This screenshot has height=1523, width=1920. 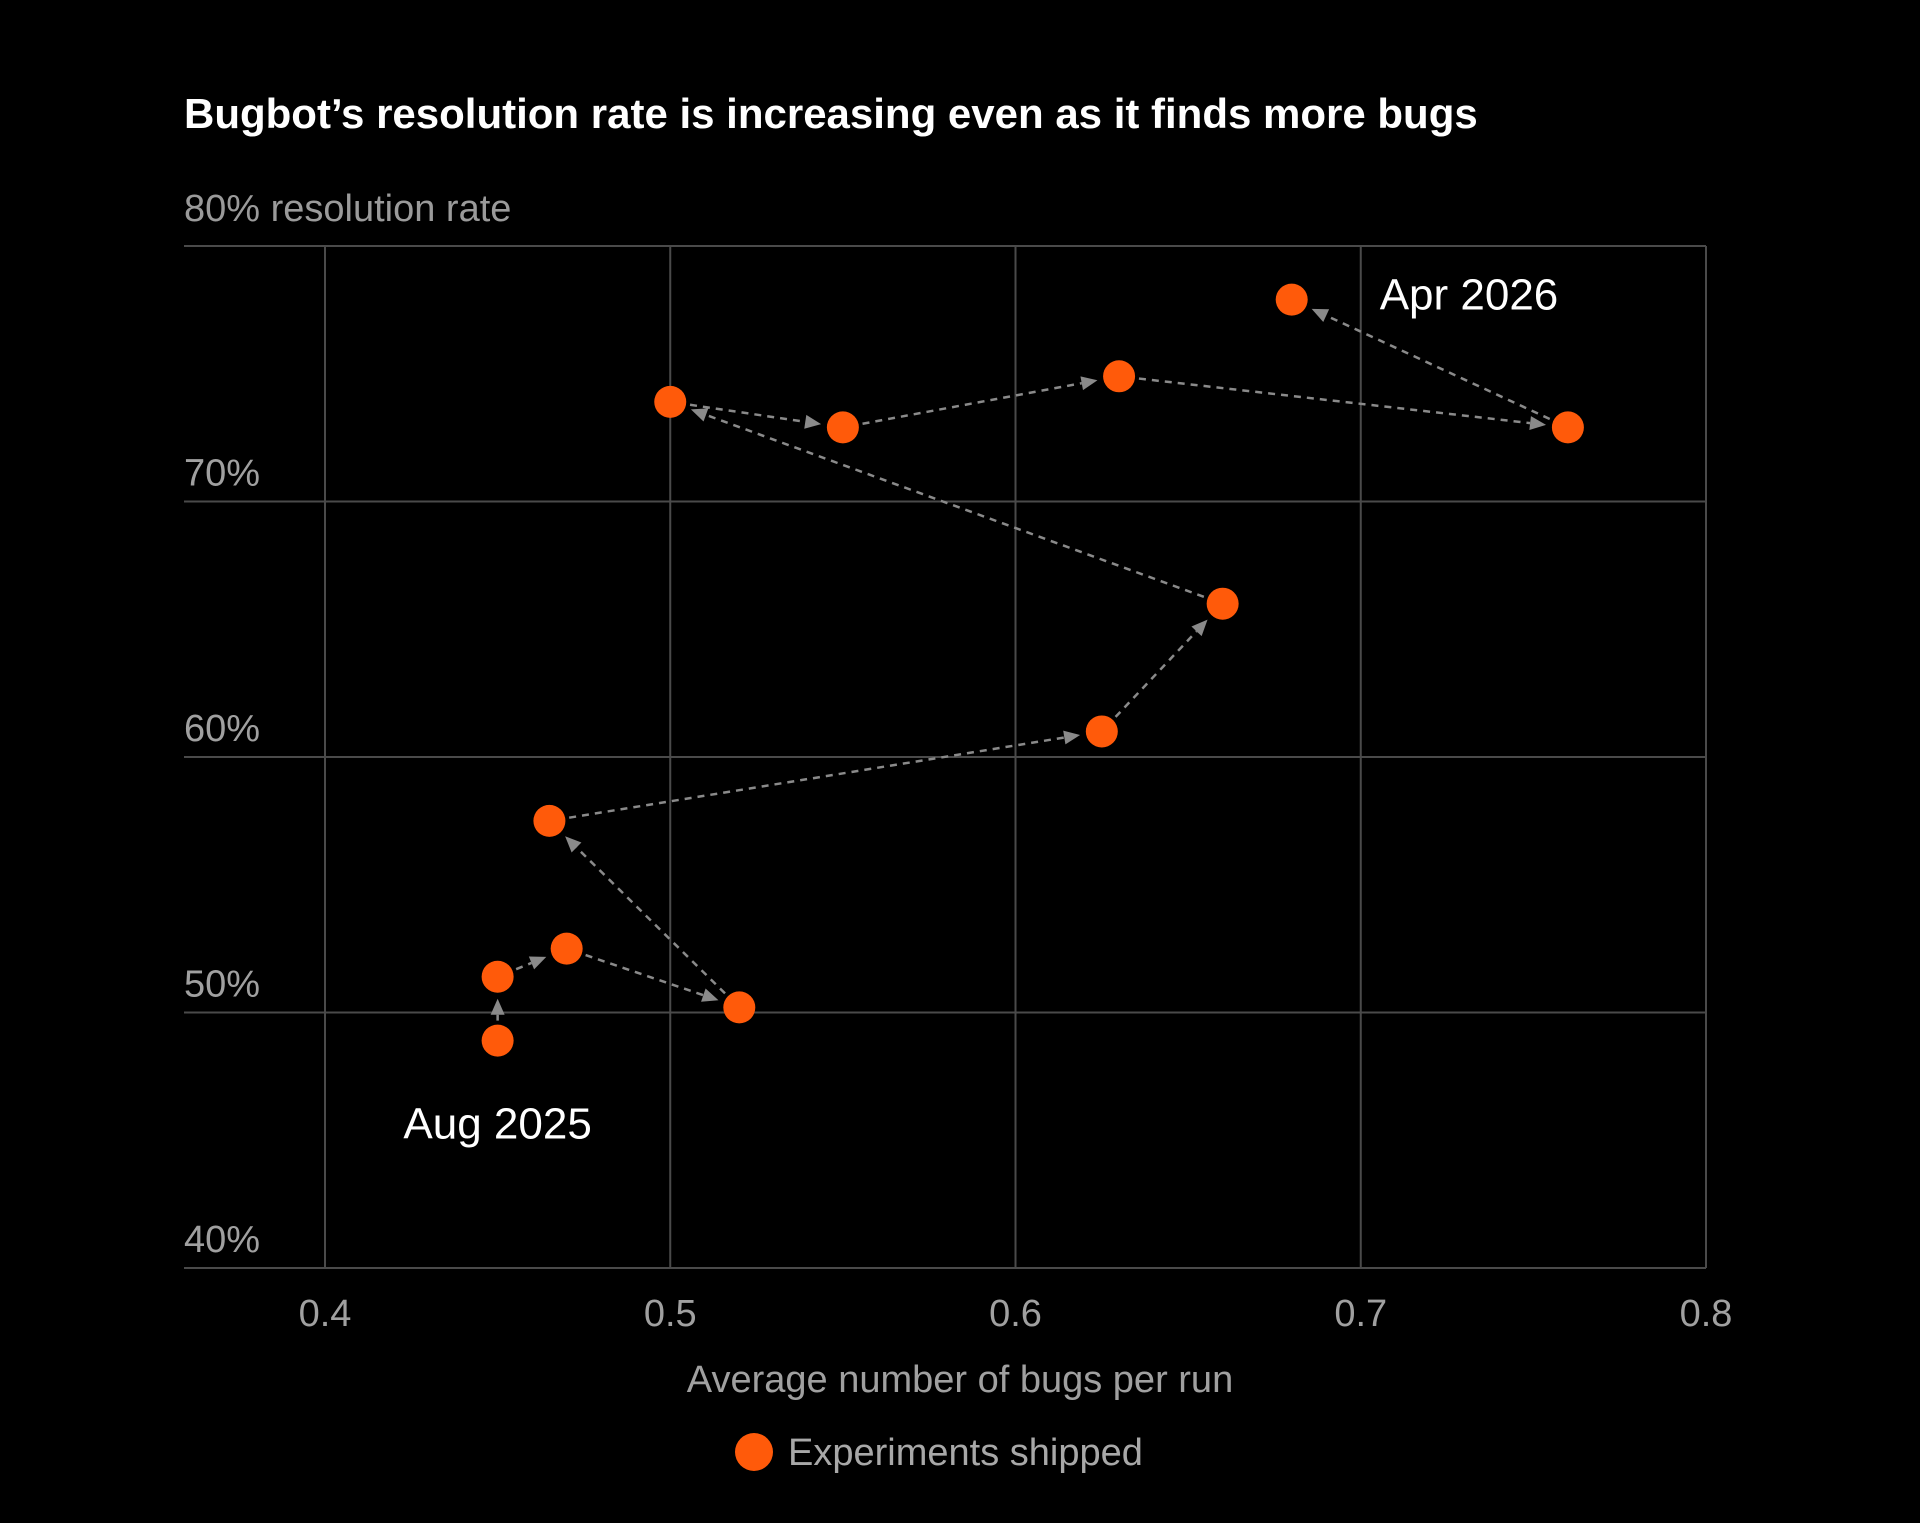 What do you see at coordinates (1360, 1314) in the screenshot?
I see `x-tick-label: 0.7` at bounding box center [1360, 1314].